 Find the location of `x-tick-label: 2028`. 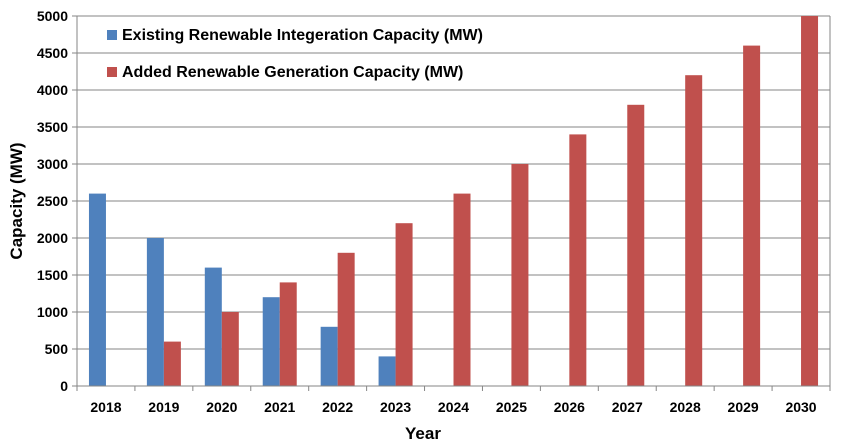

x-tick-label: 2028 is located at coordinates (685, 407).